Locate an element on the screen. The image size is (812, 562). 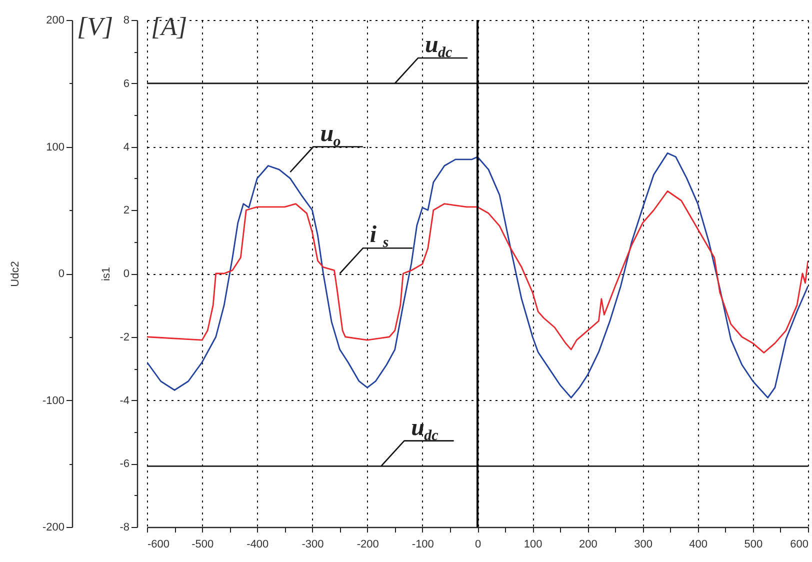
x-tick-label: 500 is located at coordinates (753, 544).